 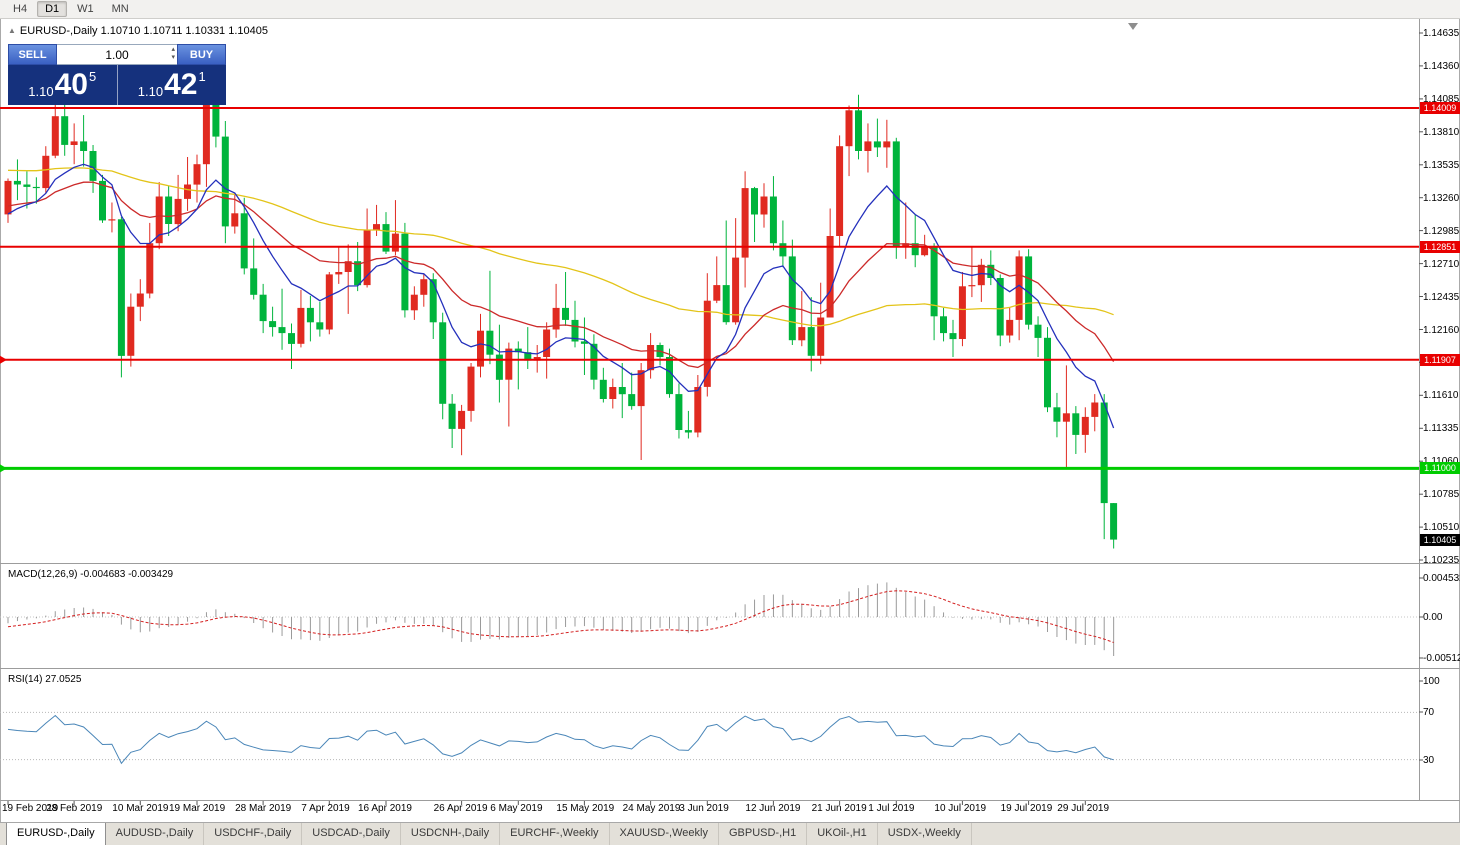 What do you see at coordinates (1441, 658) in the screenshot?
I see `macd-scale-label: -0.005122` at bounding box center [1441, 658].